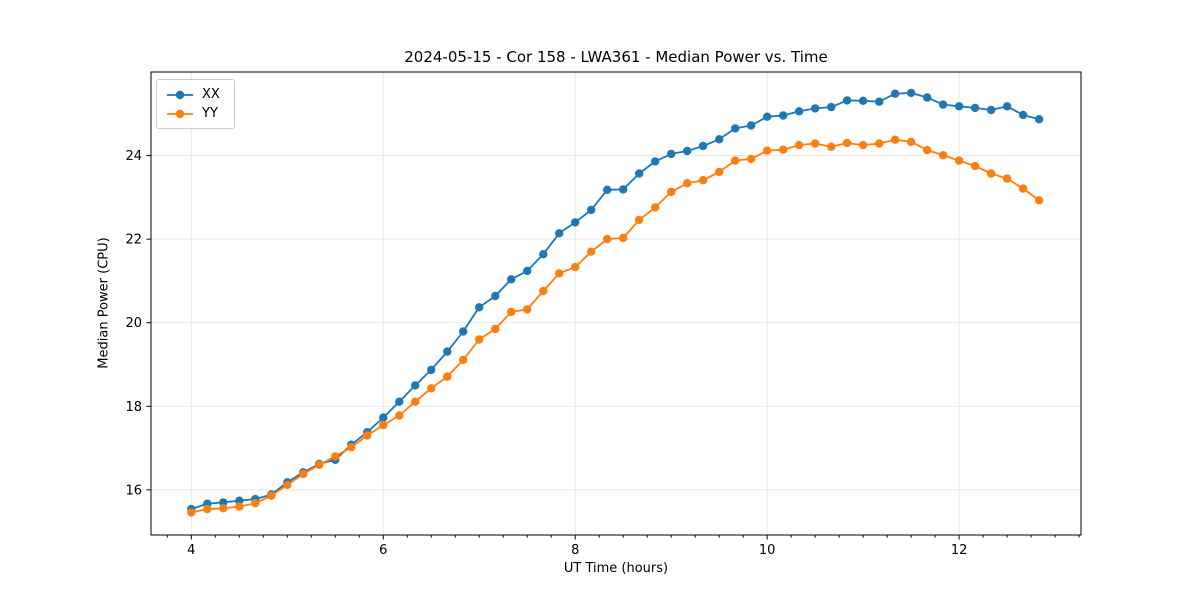  Describe the element at coordinates (180, 113) in the screenshot. I see `legend-swatch-yy-icon` at that location.